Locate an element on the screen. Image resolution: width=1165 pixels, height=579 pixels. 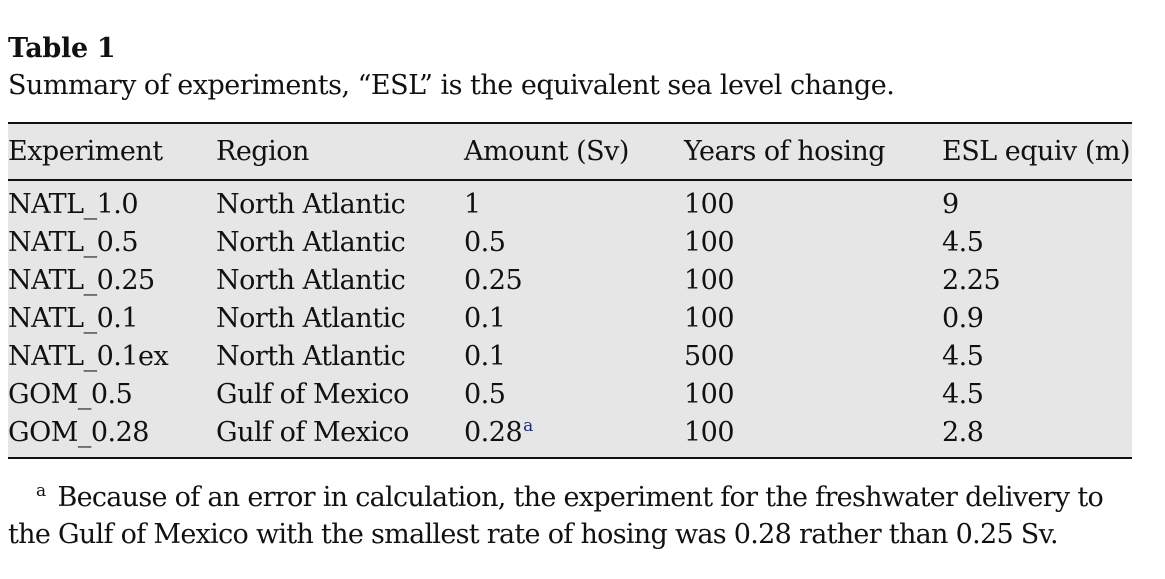
cell-years: 500 is located at coordinates (709, 356).